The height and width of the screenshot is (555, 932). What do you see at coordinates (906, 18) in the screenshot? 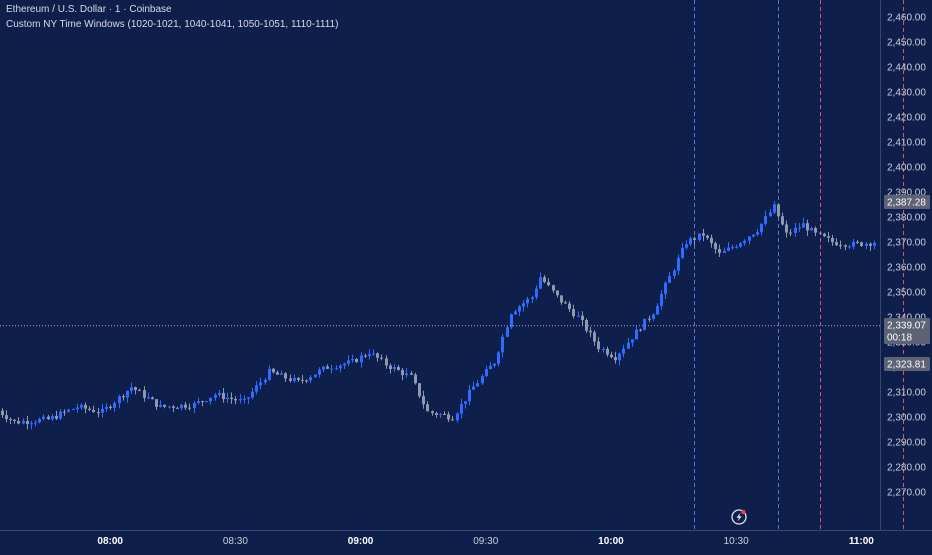
I see `price-tick-label: 2,460.00` at bounding box center [906, 18].